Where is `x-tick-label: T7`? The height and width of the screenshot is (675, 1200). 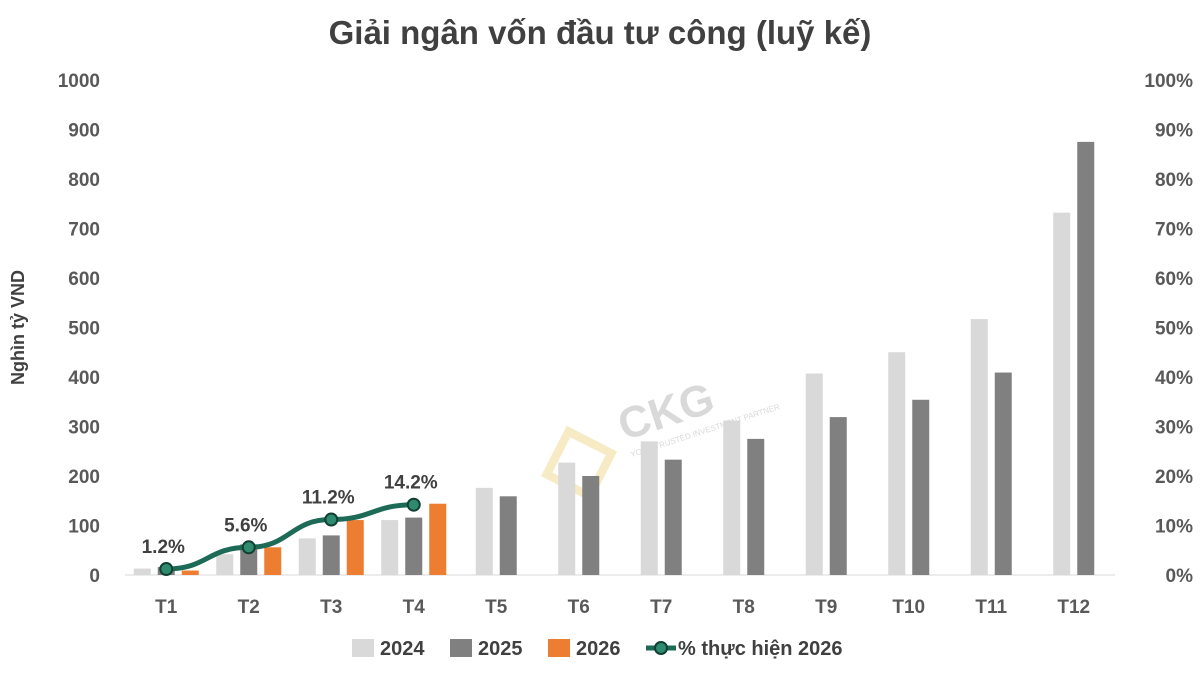
x-tick-label: T7 is located at coordinates (661, 607).